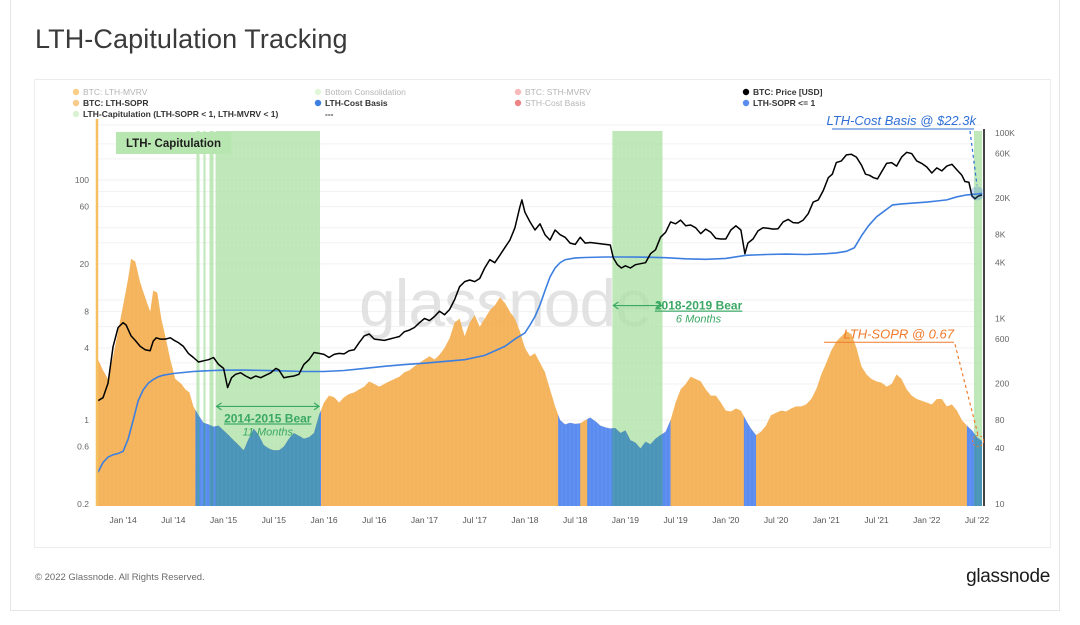 The width and height of the screenshot is (1080, 625). What do you see at coordinates (1000, 235) in the screenshot?
I see `y-right-tick-label: 8K` at bounding box center [1000, 235].